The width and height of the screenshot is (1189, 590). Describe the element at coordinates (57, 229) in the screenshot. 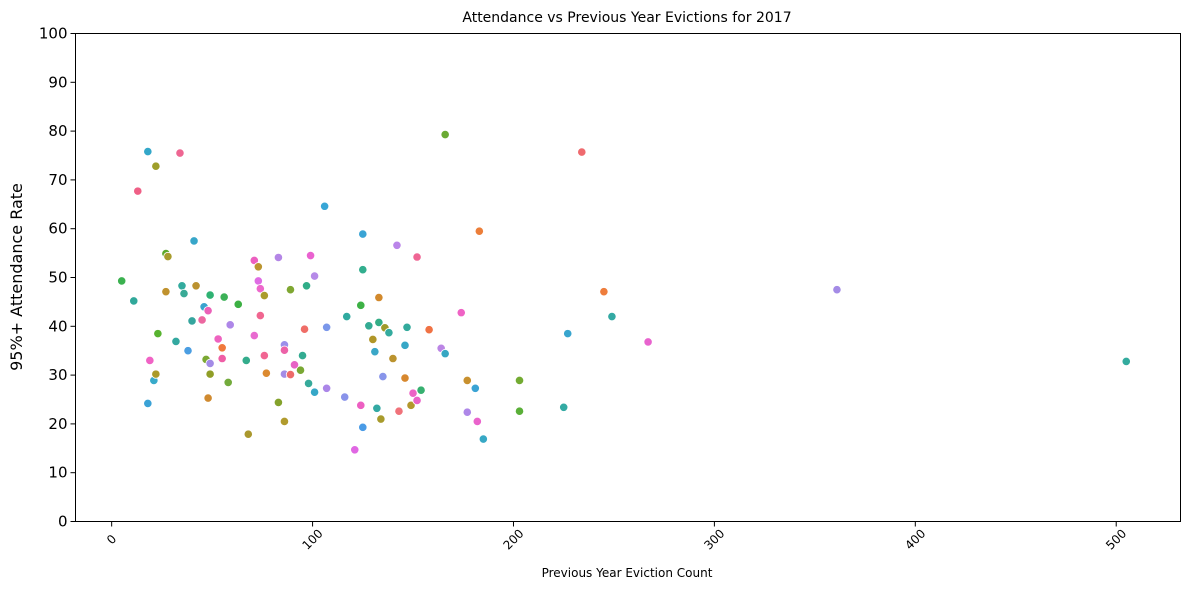

I see `y-tick-label: 60` at that location.